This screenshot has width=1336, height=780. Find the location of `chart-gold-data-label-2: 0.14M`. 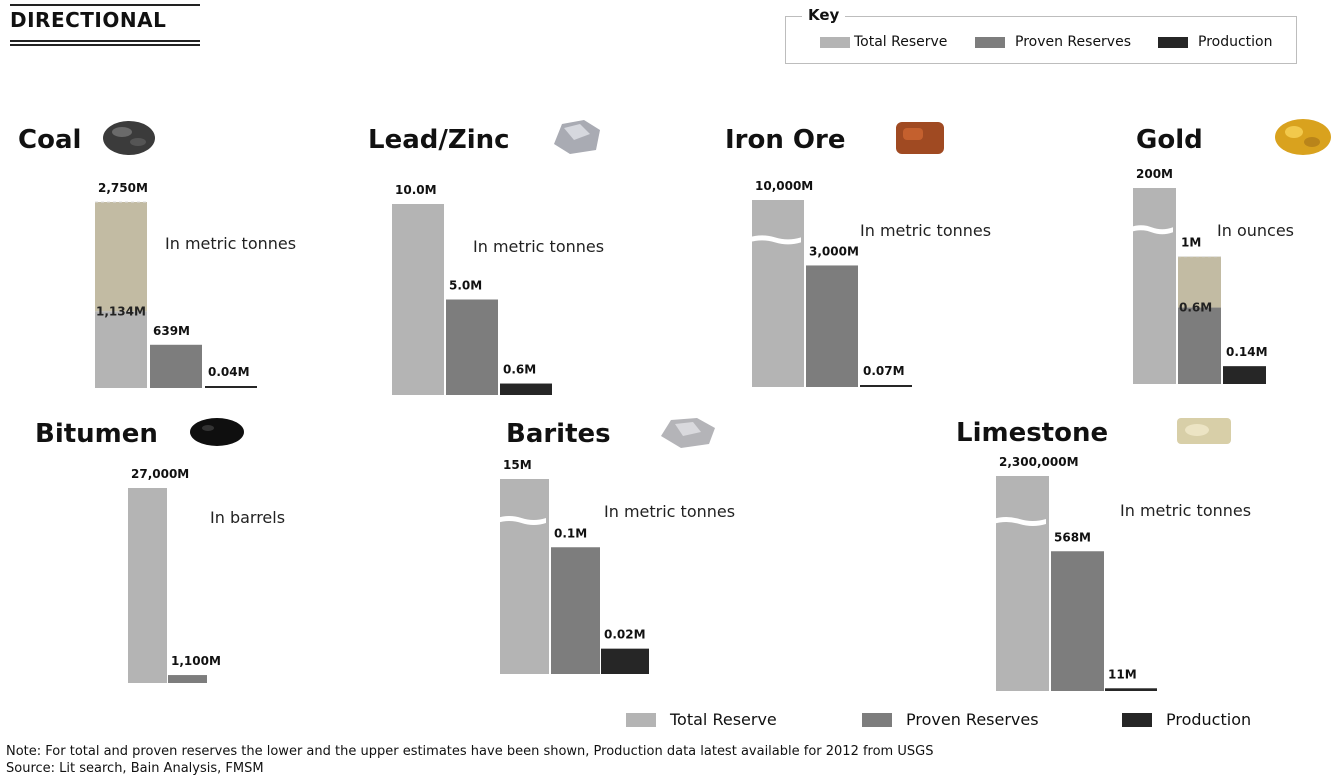

chart-gold-data-label-2: 0.14M is located at coordinates (1247, 352).